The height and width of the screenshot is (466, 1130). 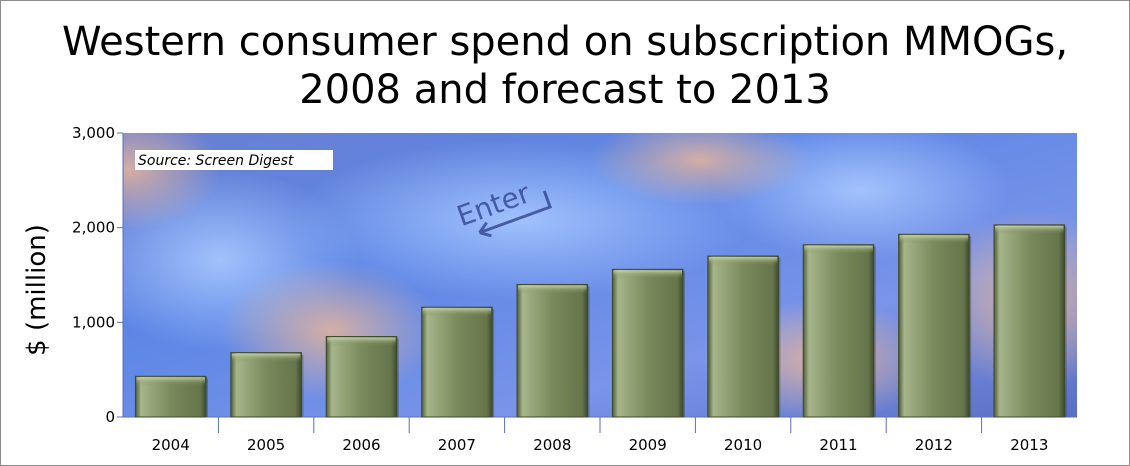 I want to click on bar-2013, so click(x=1030, y=321).